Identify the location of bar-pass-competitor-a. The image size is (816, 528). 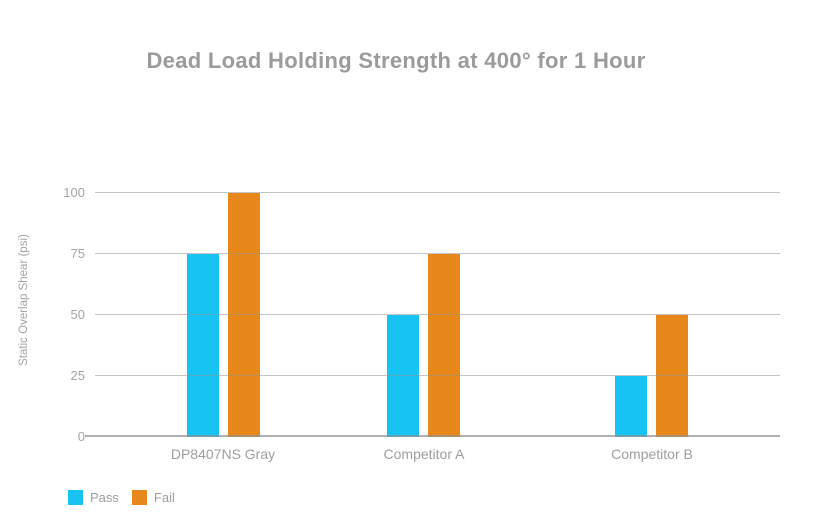
(403, 376).